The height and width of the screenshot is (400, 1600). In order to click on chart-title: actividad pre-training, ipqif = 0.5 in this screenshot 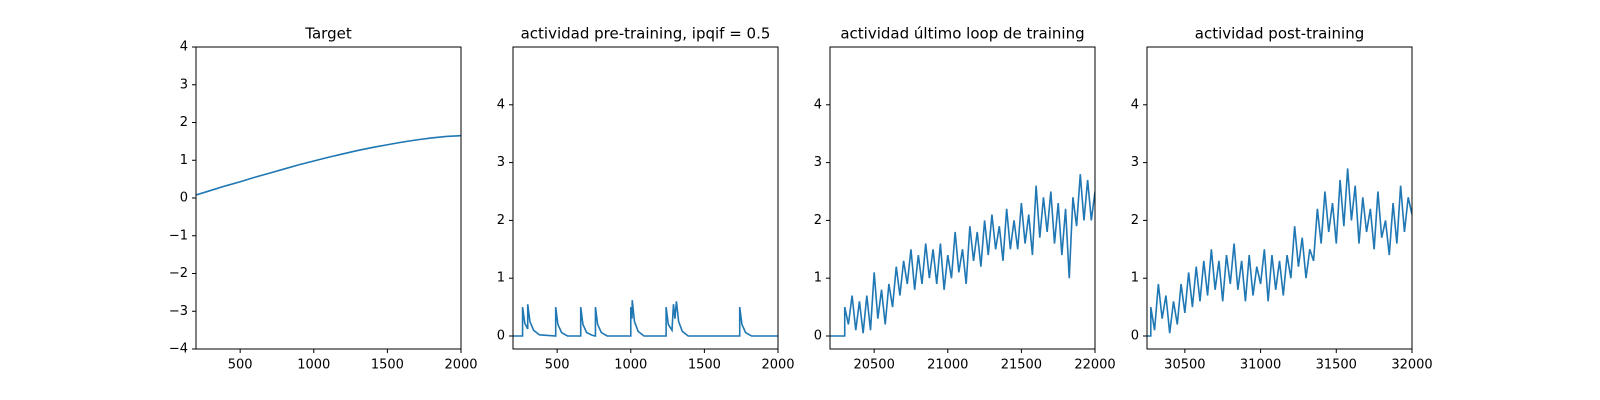, I will do `click(646, 34)`.